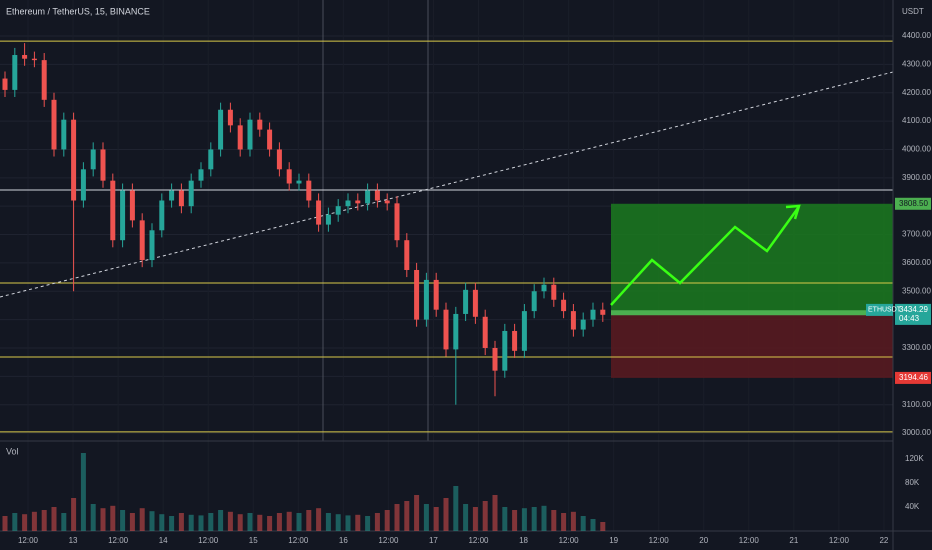 The image size is (932, 550). What do you see at coordinates (12, 451) in the screenshot?
I see `volume-label: Vol` at bounding box center [12, 451].